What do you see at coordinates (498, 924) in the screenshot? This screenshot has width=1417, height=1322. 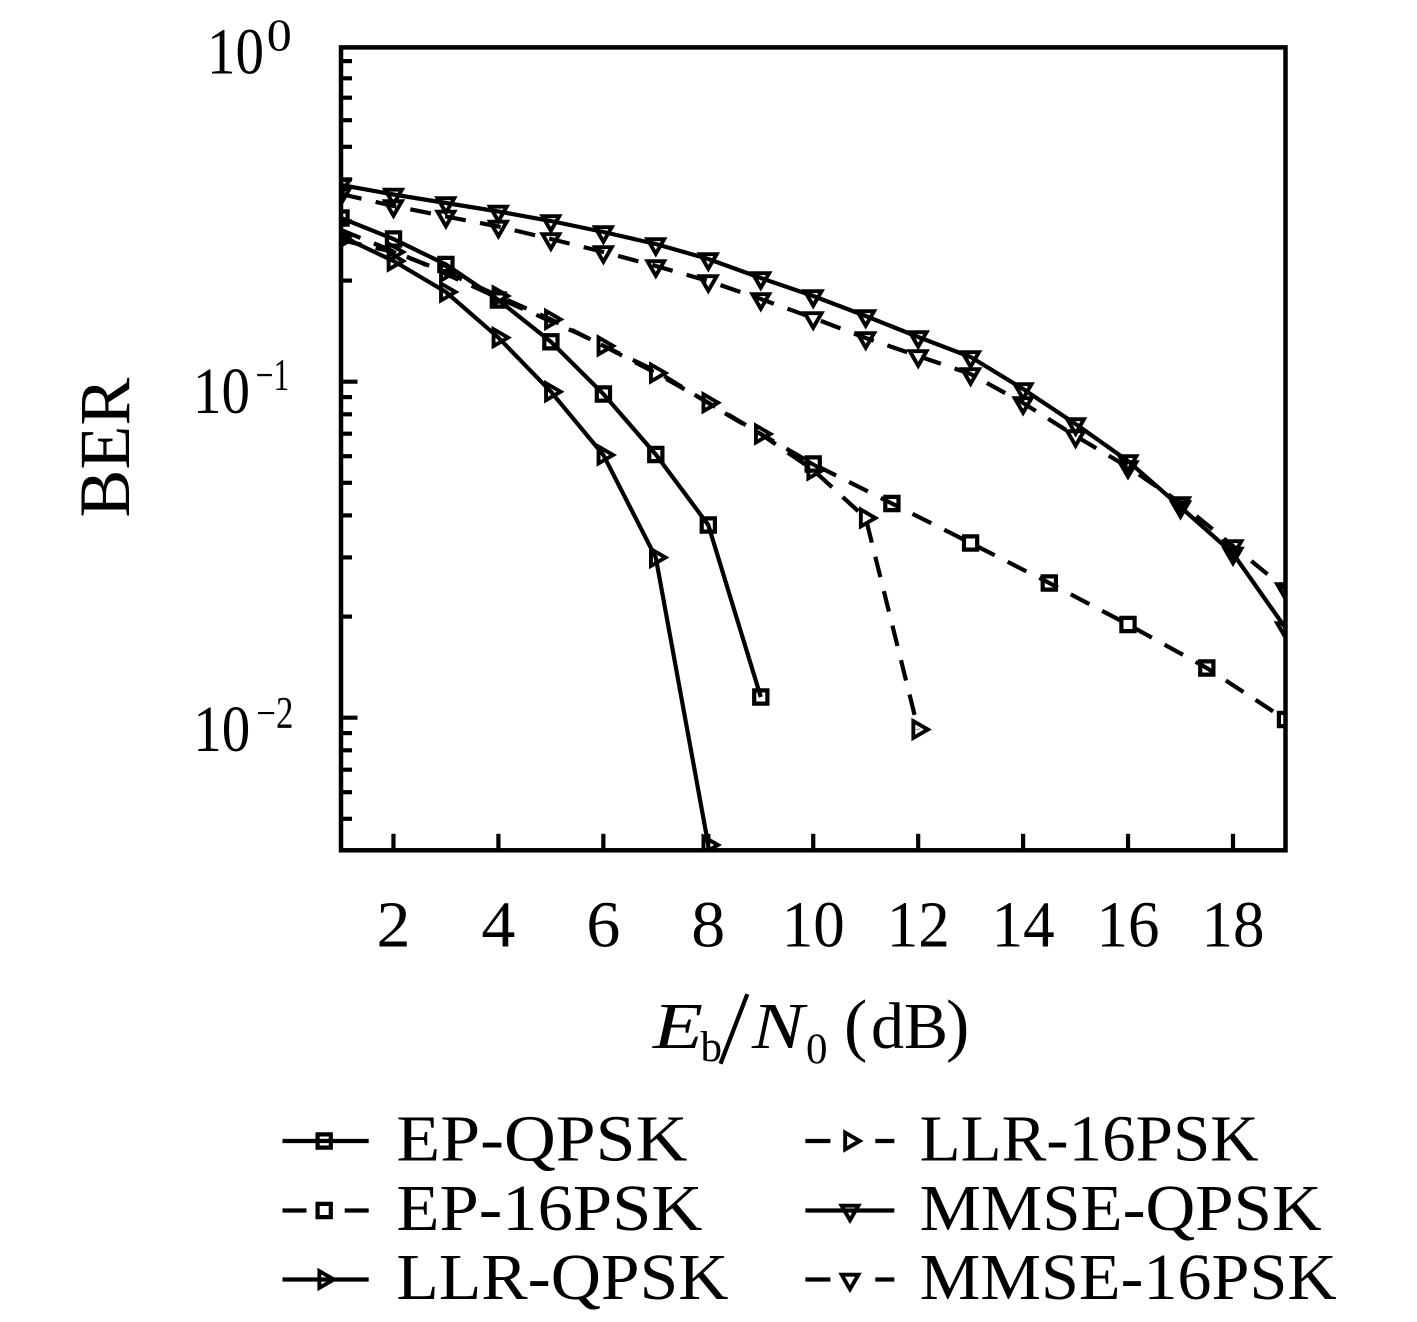 I see `svg-text: 4` at bounding box center [498, 924].